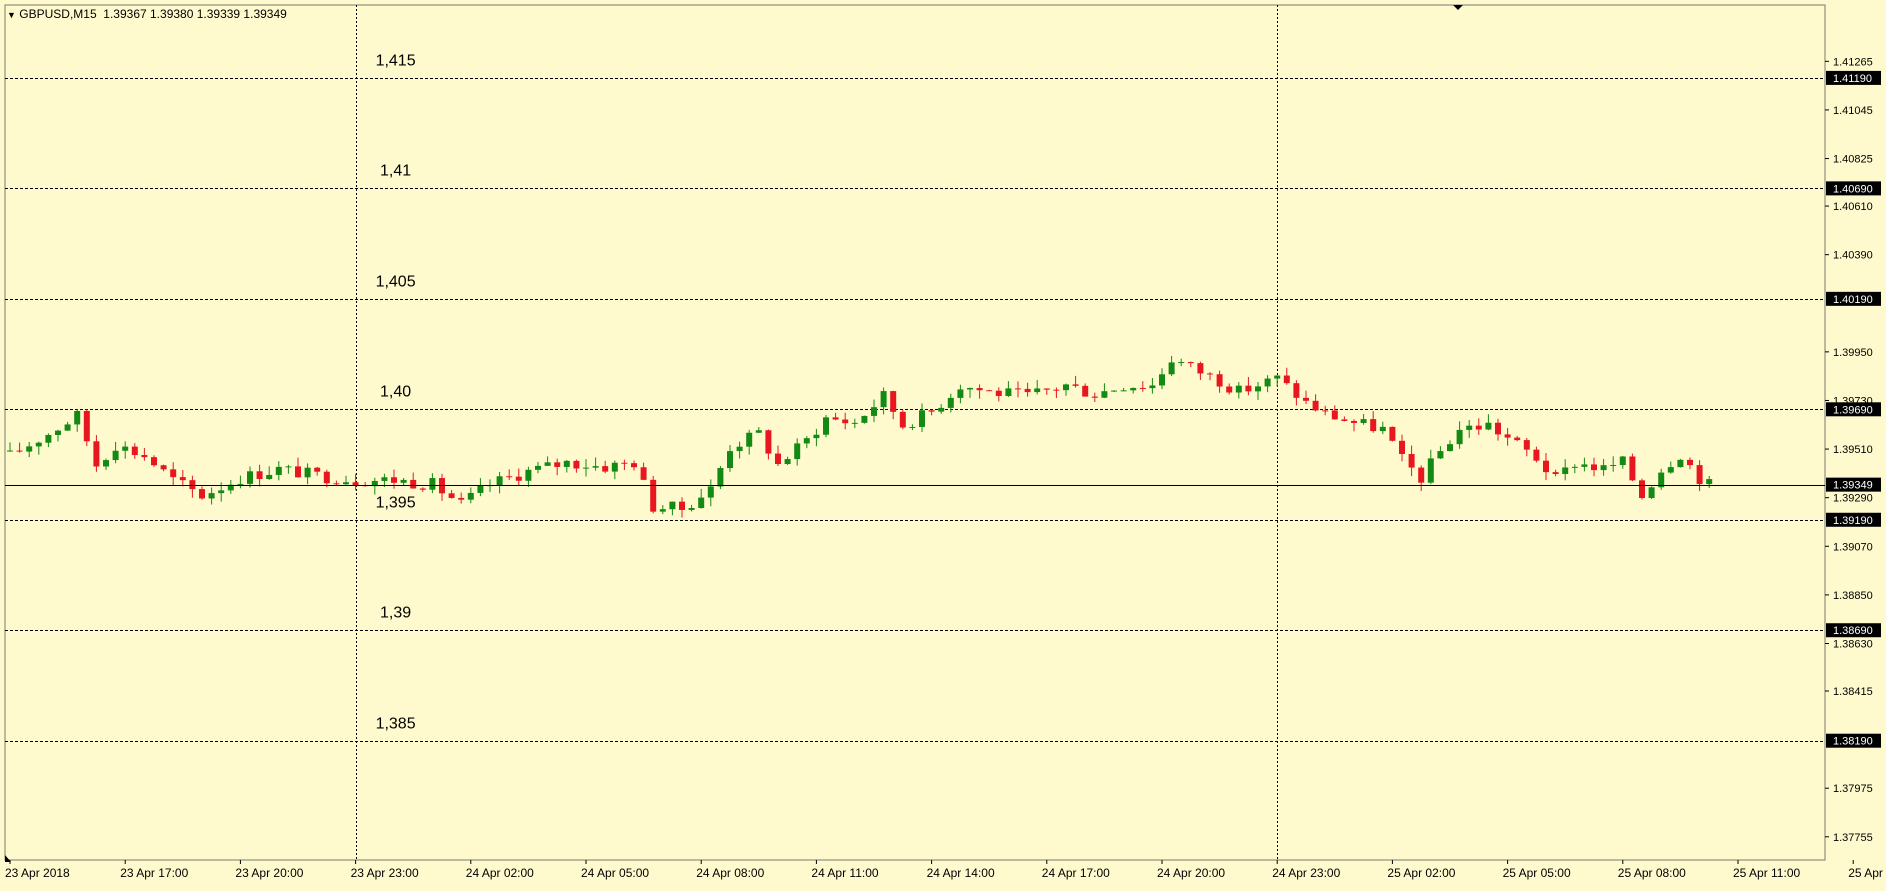 The image size is (1886, 891). I want to click on level-price-badge: 1.39690, so click(1853, 410).